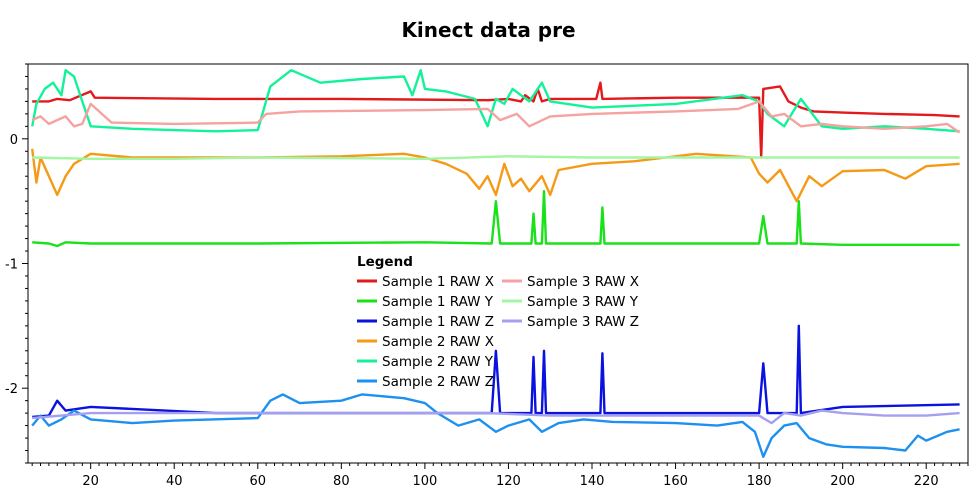 The image size is (977, 500). What do you see at coordinates (438, 382) in the screenshot?
I see `legend-entry: Sample 2 RAW Z` at bounding box center [438, 382].